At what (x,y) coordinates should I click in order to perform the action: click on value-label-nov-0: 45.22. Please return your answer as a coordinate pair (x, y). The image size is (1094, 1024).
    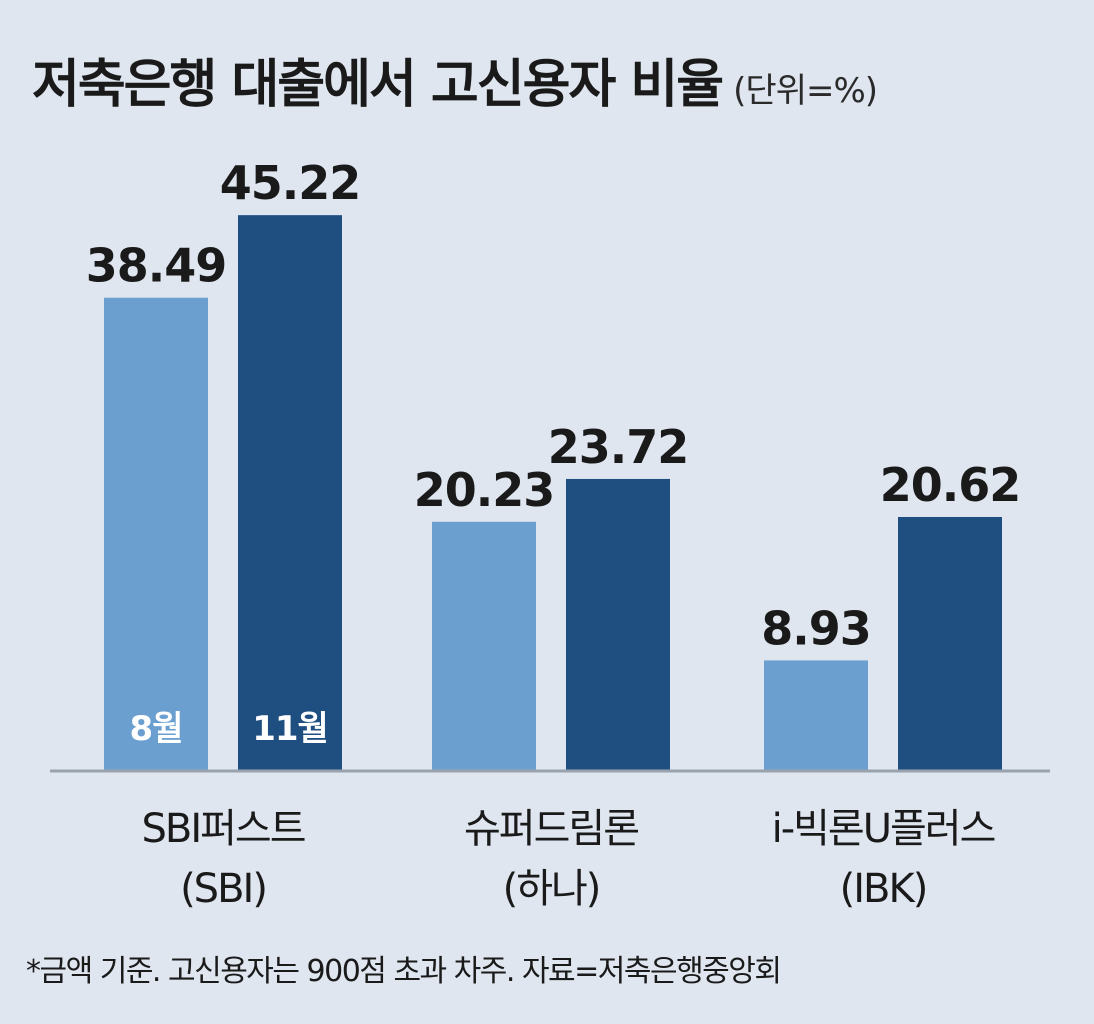
    Looking at the image, I should click on (290, 183).